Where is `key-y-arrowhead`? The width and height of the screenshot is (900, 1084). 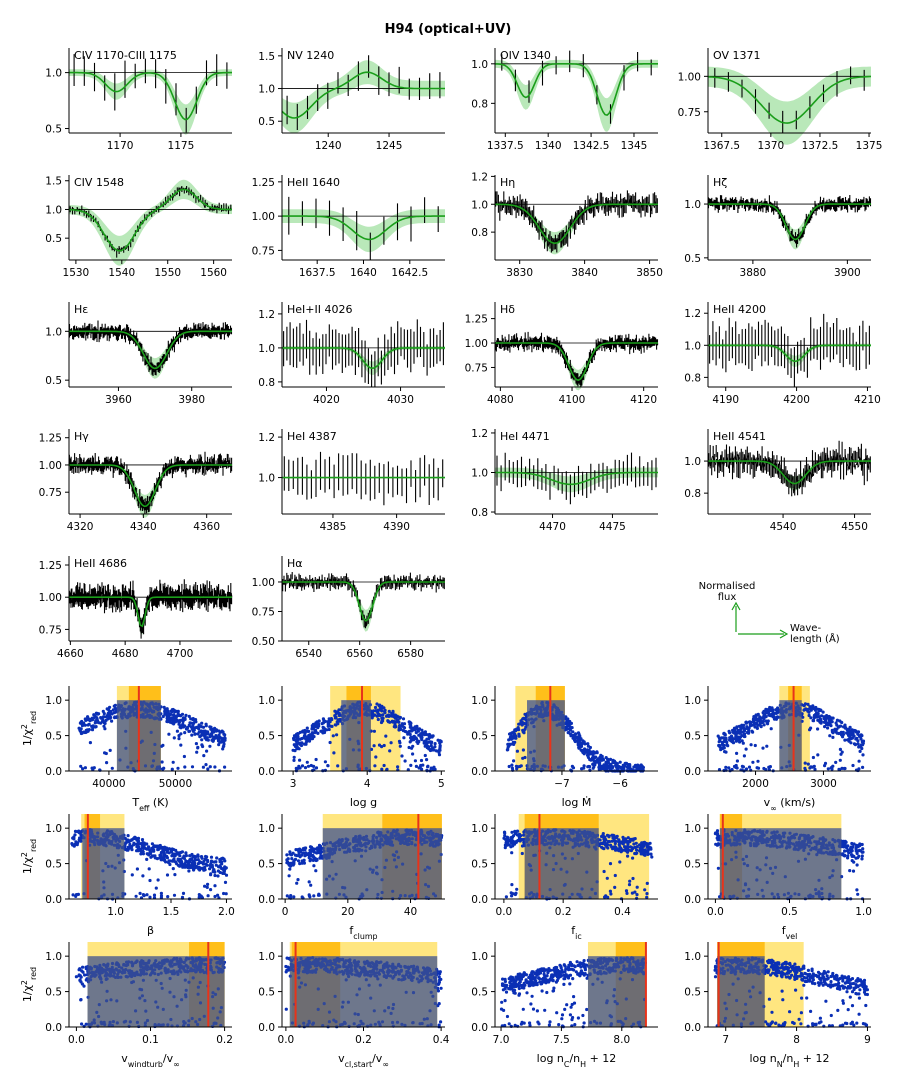 key-y-arrowhead is located at coordinates (736, 606).